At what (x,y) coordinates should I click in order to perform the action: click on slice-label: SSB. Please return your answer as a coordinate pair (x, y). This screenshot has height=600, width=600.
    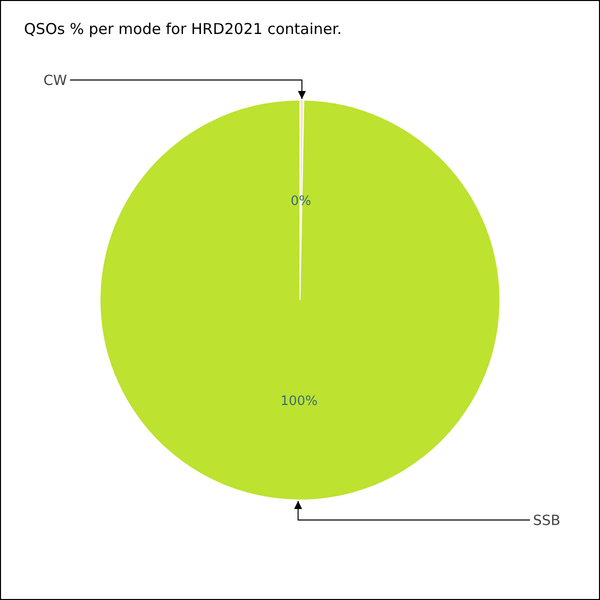
    Looking at the image, I should click on (546, 520).